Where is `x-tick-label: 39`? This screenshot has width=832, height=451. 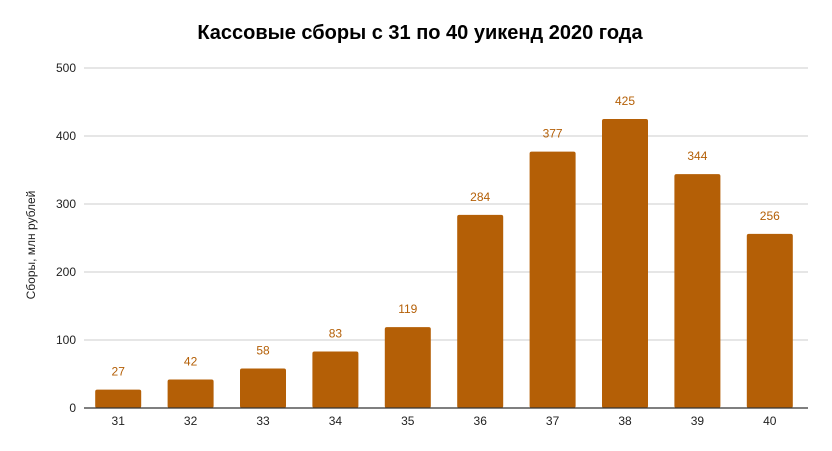
x-tick-label: 39 is located at coordinates (698, 421).